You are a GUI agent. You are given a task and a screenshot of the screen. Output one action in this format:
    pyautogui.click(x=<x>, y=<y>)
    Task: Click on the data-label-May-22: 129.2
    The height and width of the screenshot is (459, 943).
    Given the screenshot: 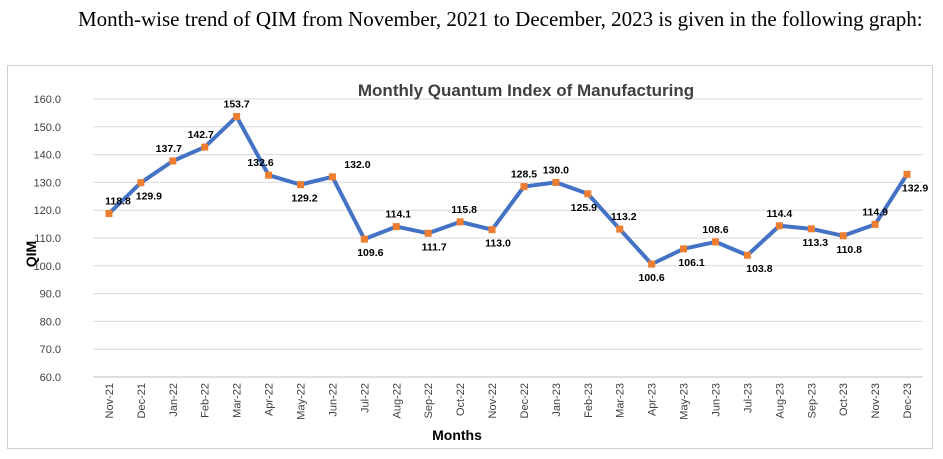 What is the action you would take?
    pyautogui.click(x=304, y=199)
    